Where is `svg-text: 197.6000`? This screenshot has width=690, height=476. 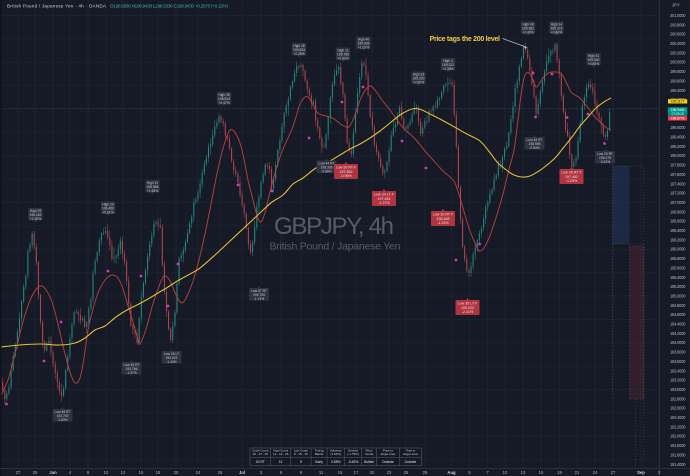 svg-text: 197.6000 is located at coordinates (678, 174).